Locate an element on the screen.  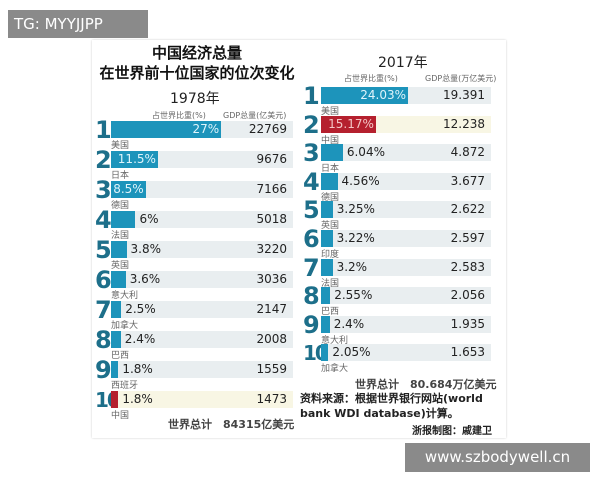
gdp-value: 2008 is located at coordinates (271, 339).